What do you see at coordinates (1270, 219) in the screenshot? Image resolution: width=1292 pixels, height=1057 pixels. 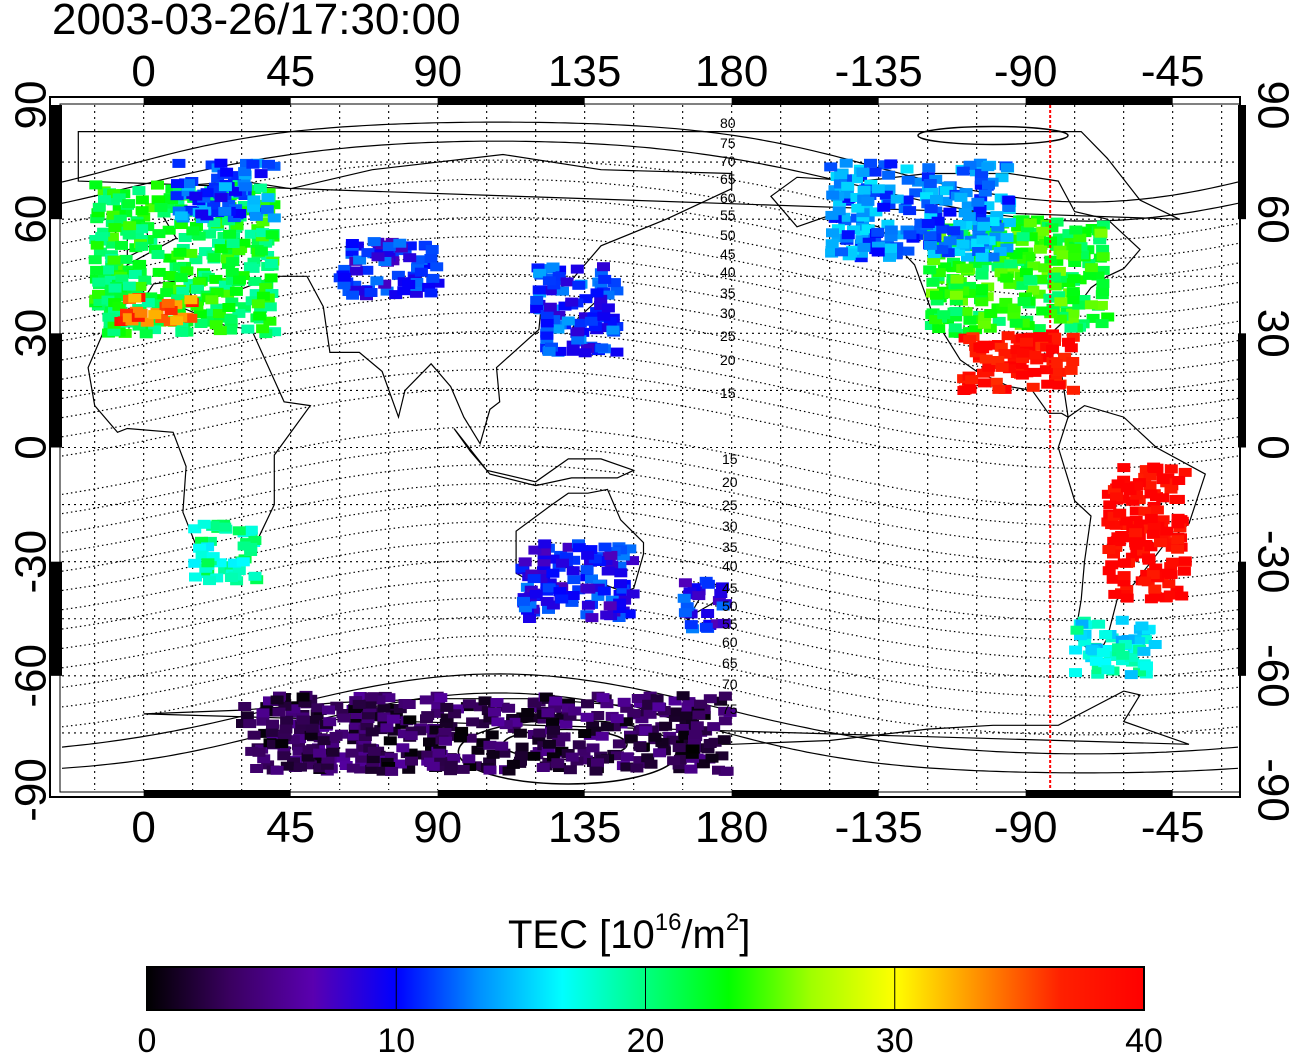 I see `lat-tick-label-right: 60` at bounding box center [1270, 219].